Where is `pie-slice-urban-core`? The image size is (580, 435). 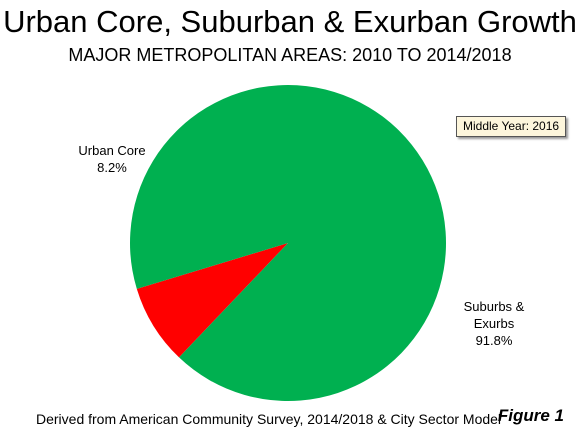 pie-slice-urban-core is located at coordinates (212, 300).